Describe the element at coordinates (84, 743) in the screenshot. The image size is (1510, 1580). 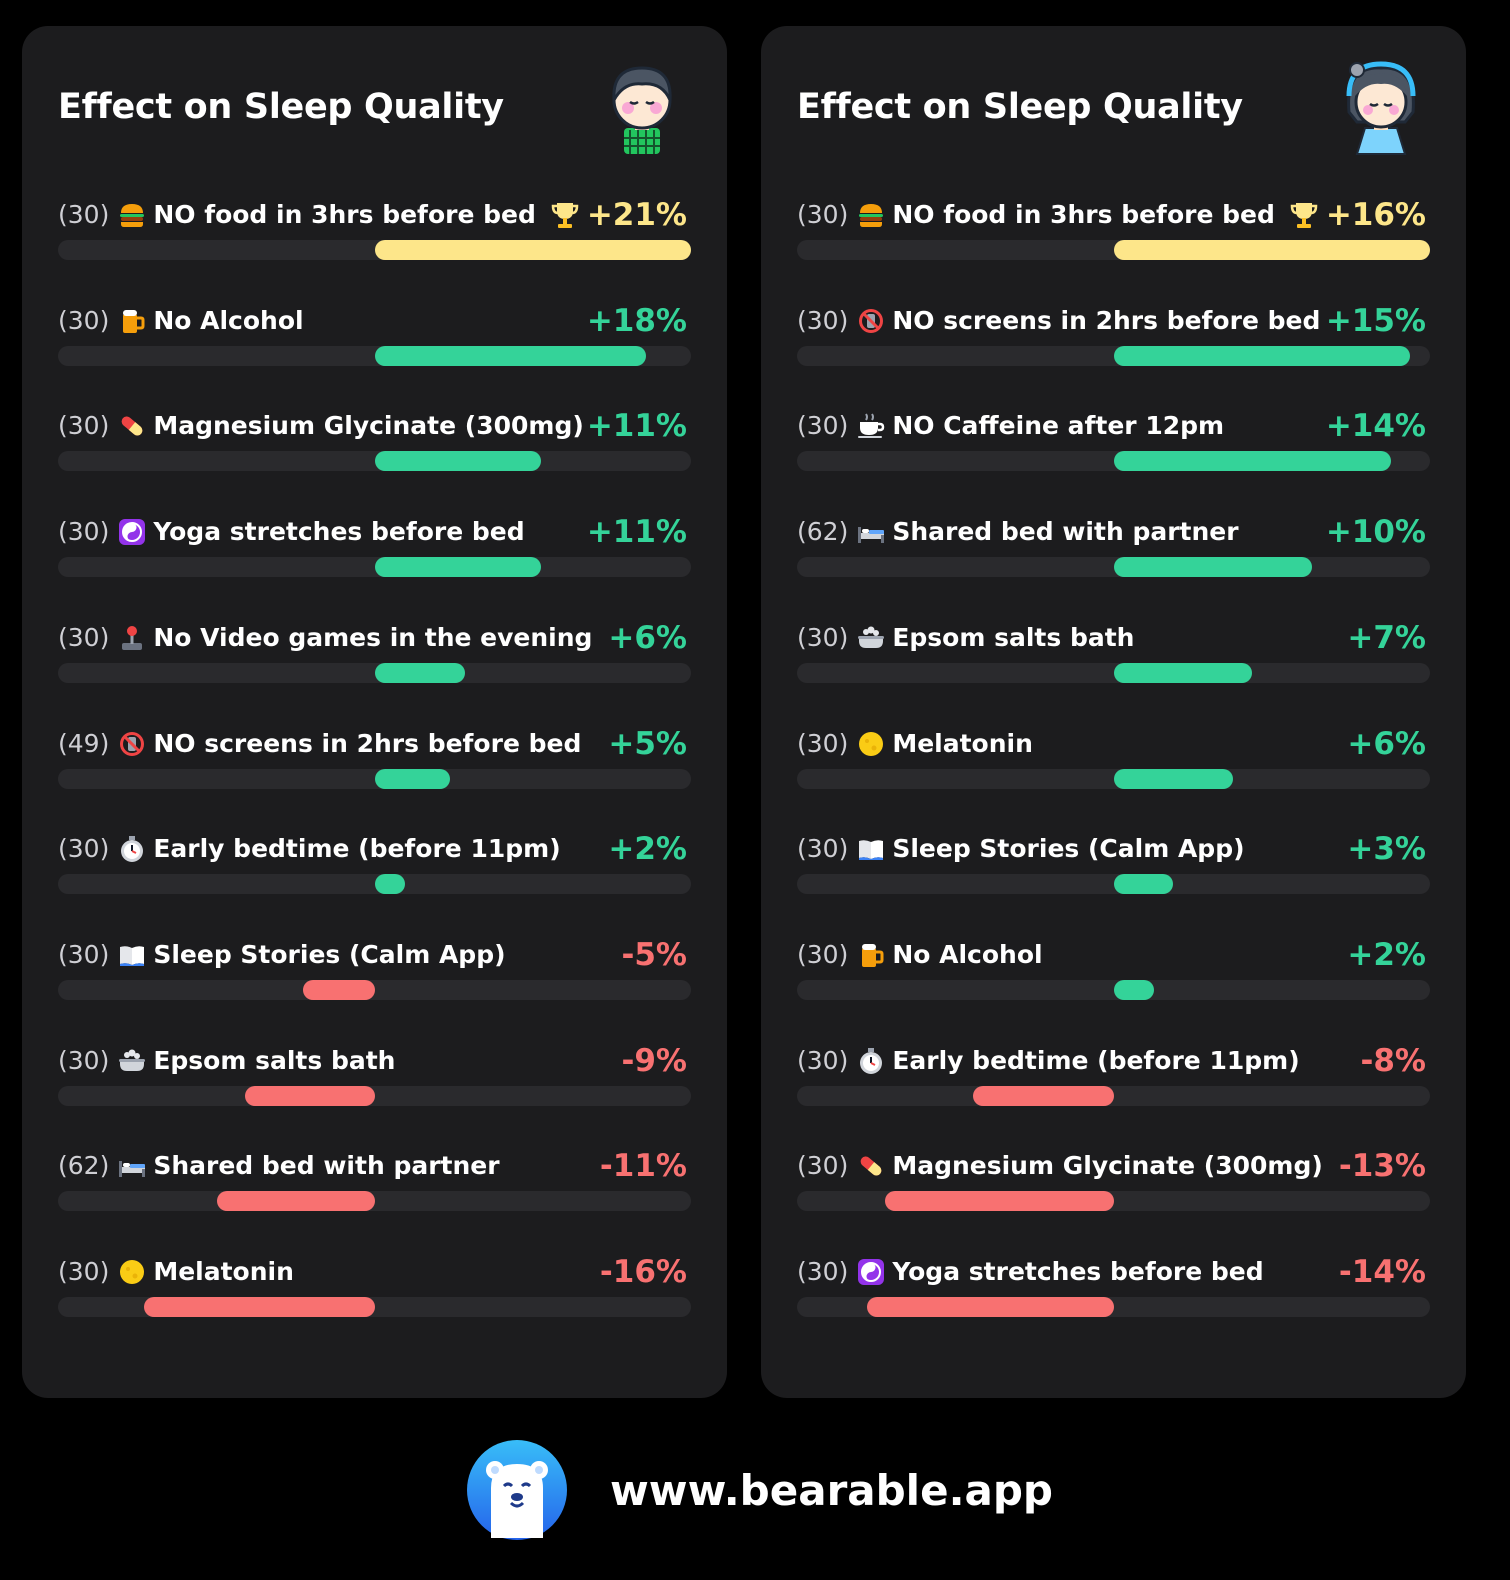
I see `sample-count: (49)` at that location.